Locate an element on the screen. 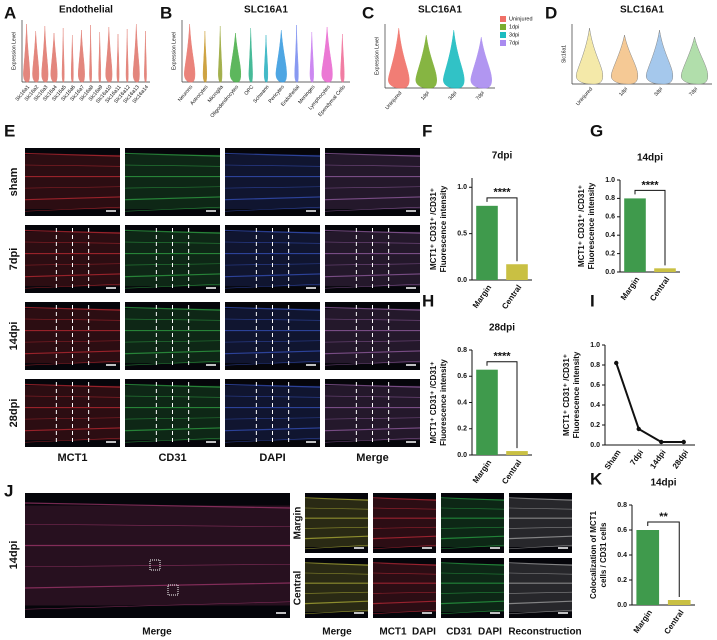  y-tick-label: 0.8 is located at coordinates (462, 350).